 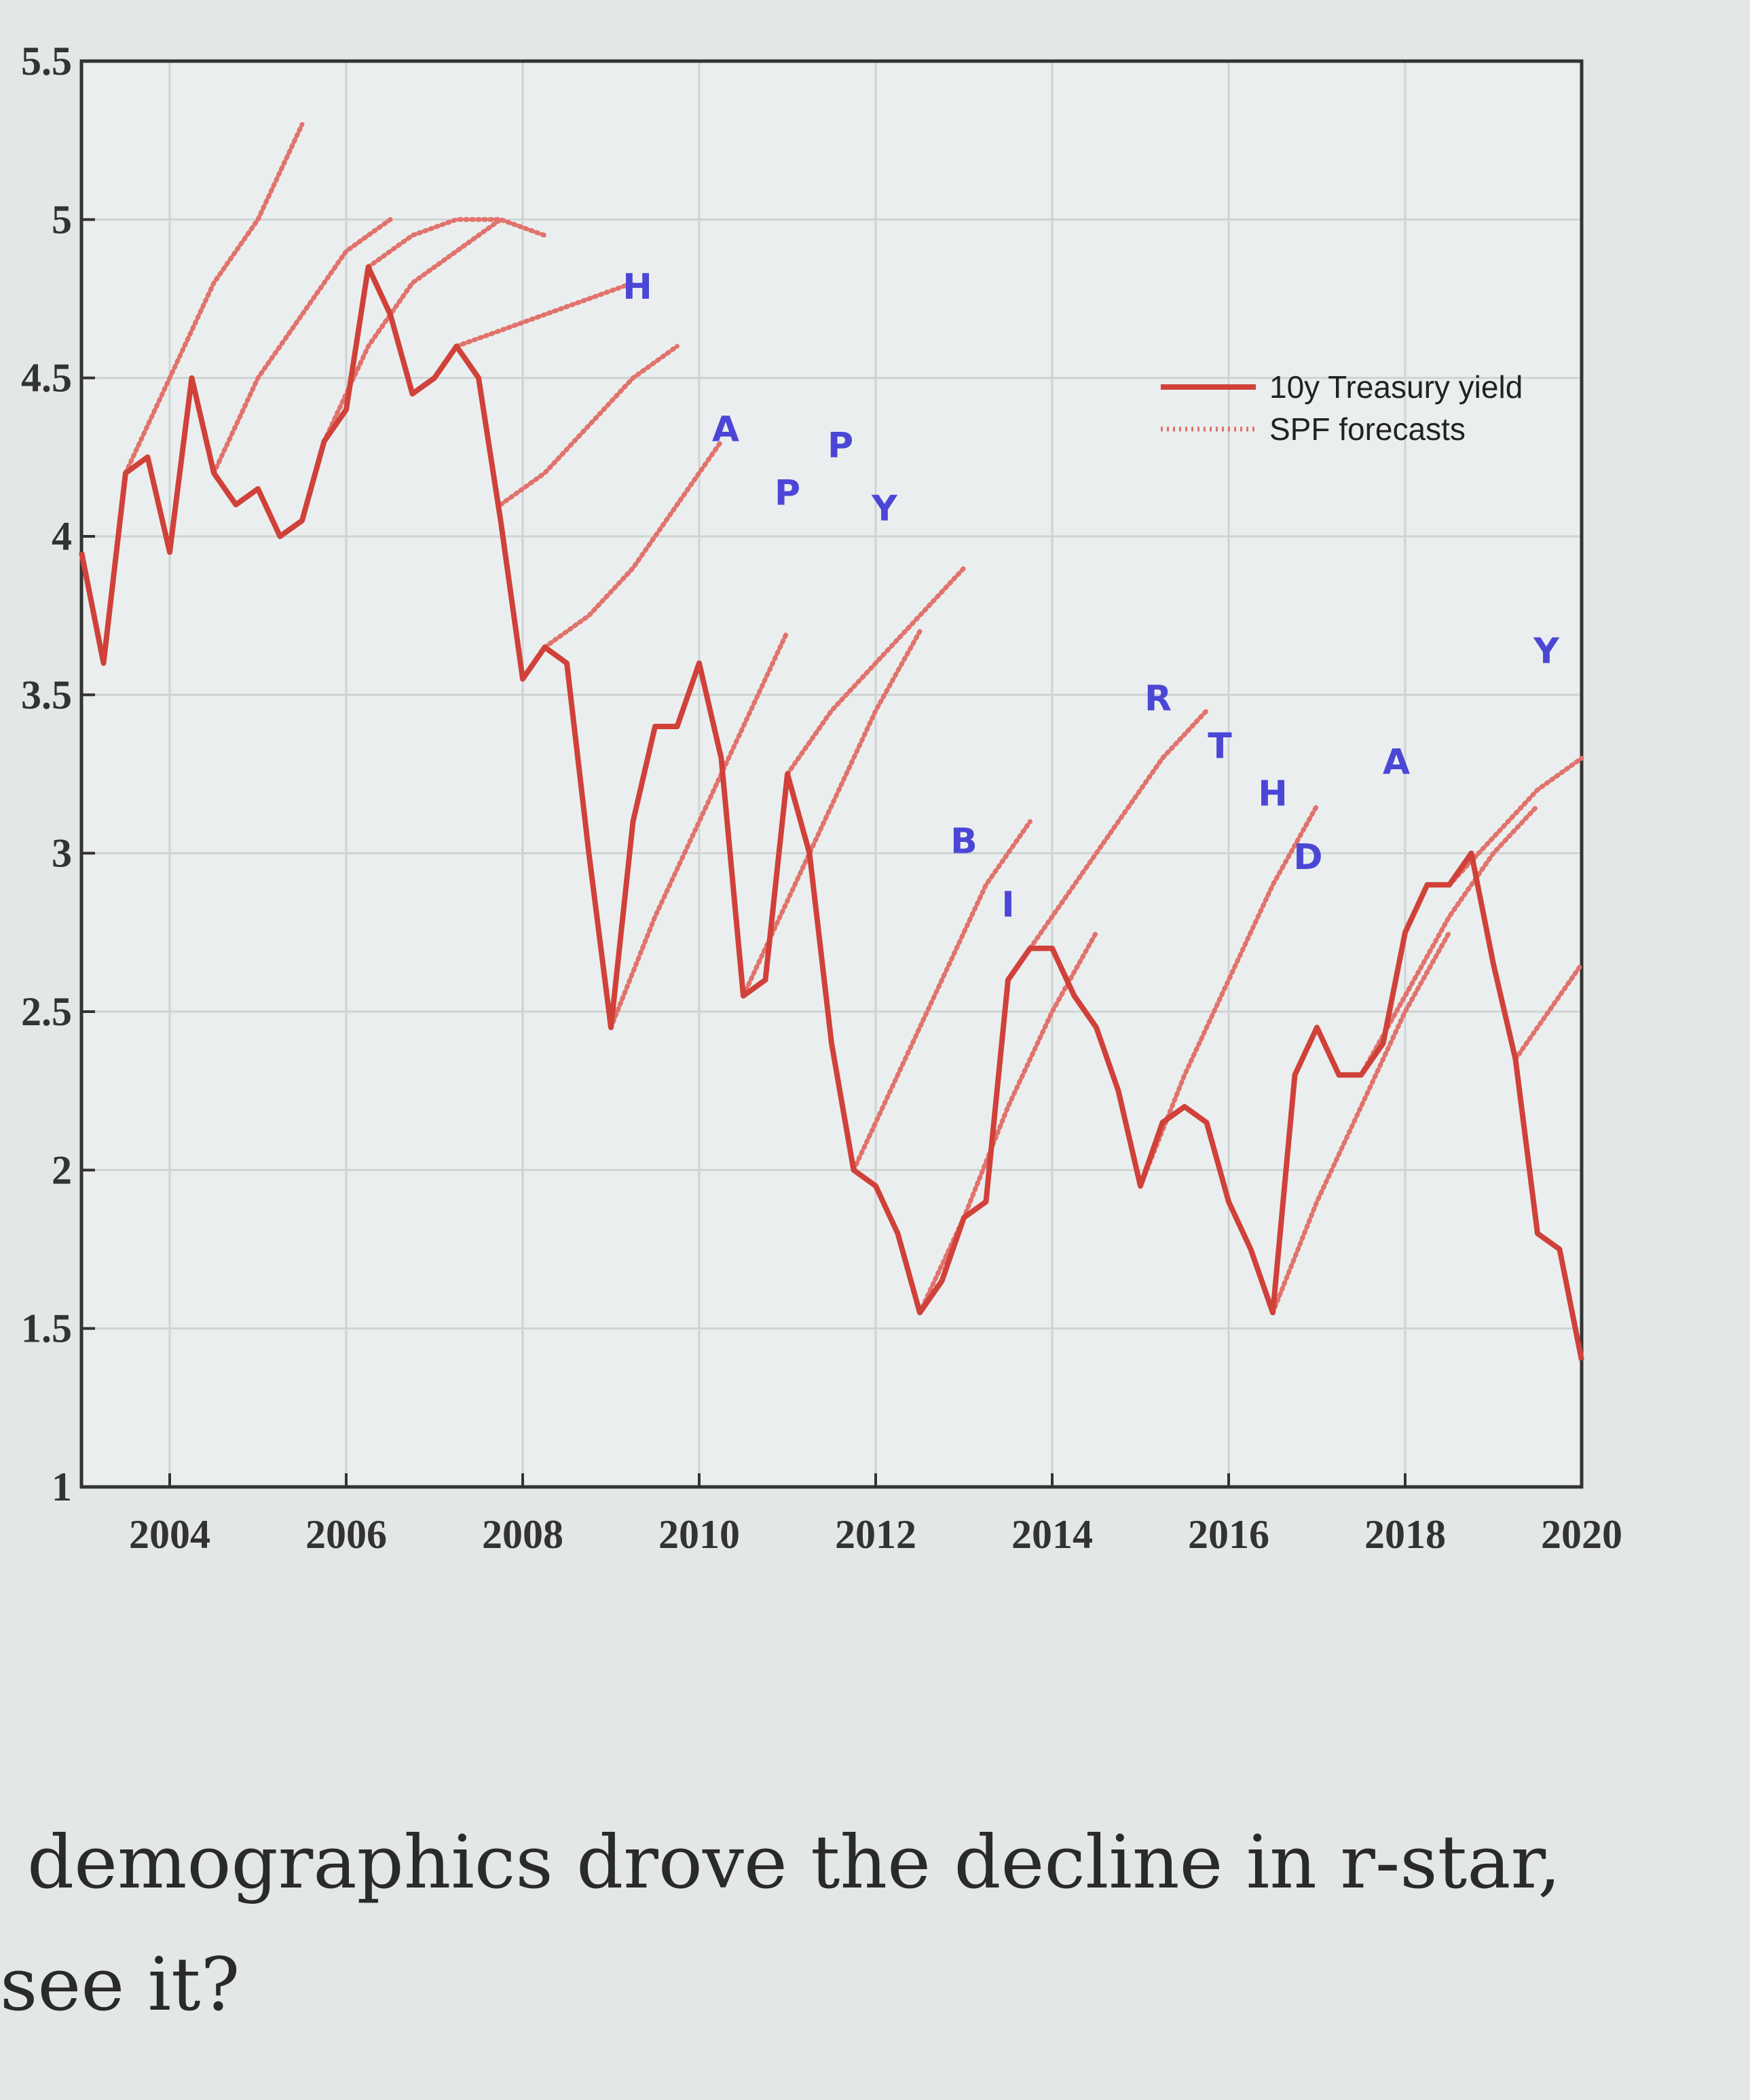 What do you see at coordinates (62, 536) in the screenshot?
I see `y-tick-label: 4` at bounding box center [62, 536].